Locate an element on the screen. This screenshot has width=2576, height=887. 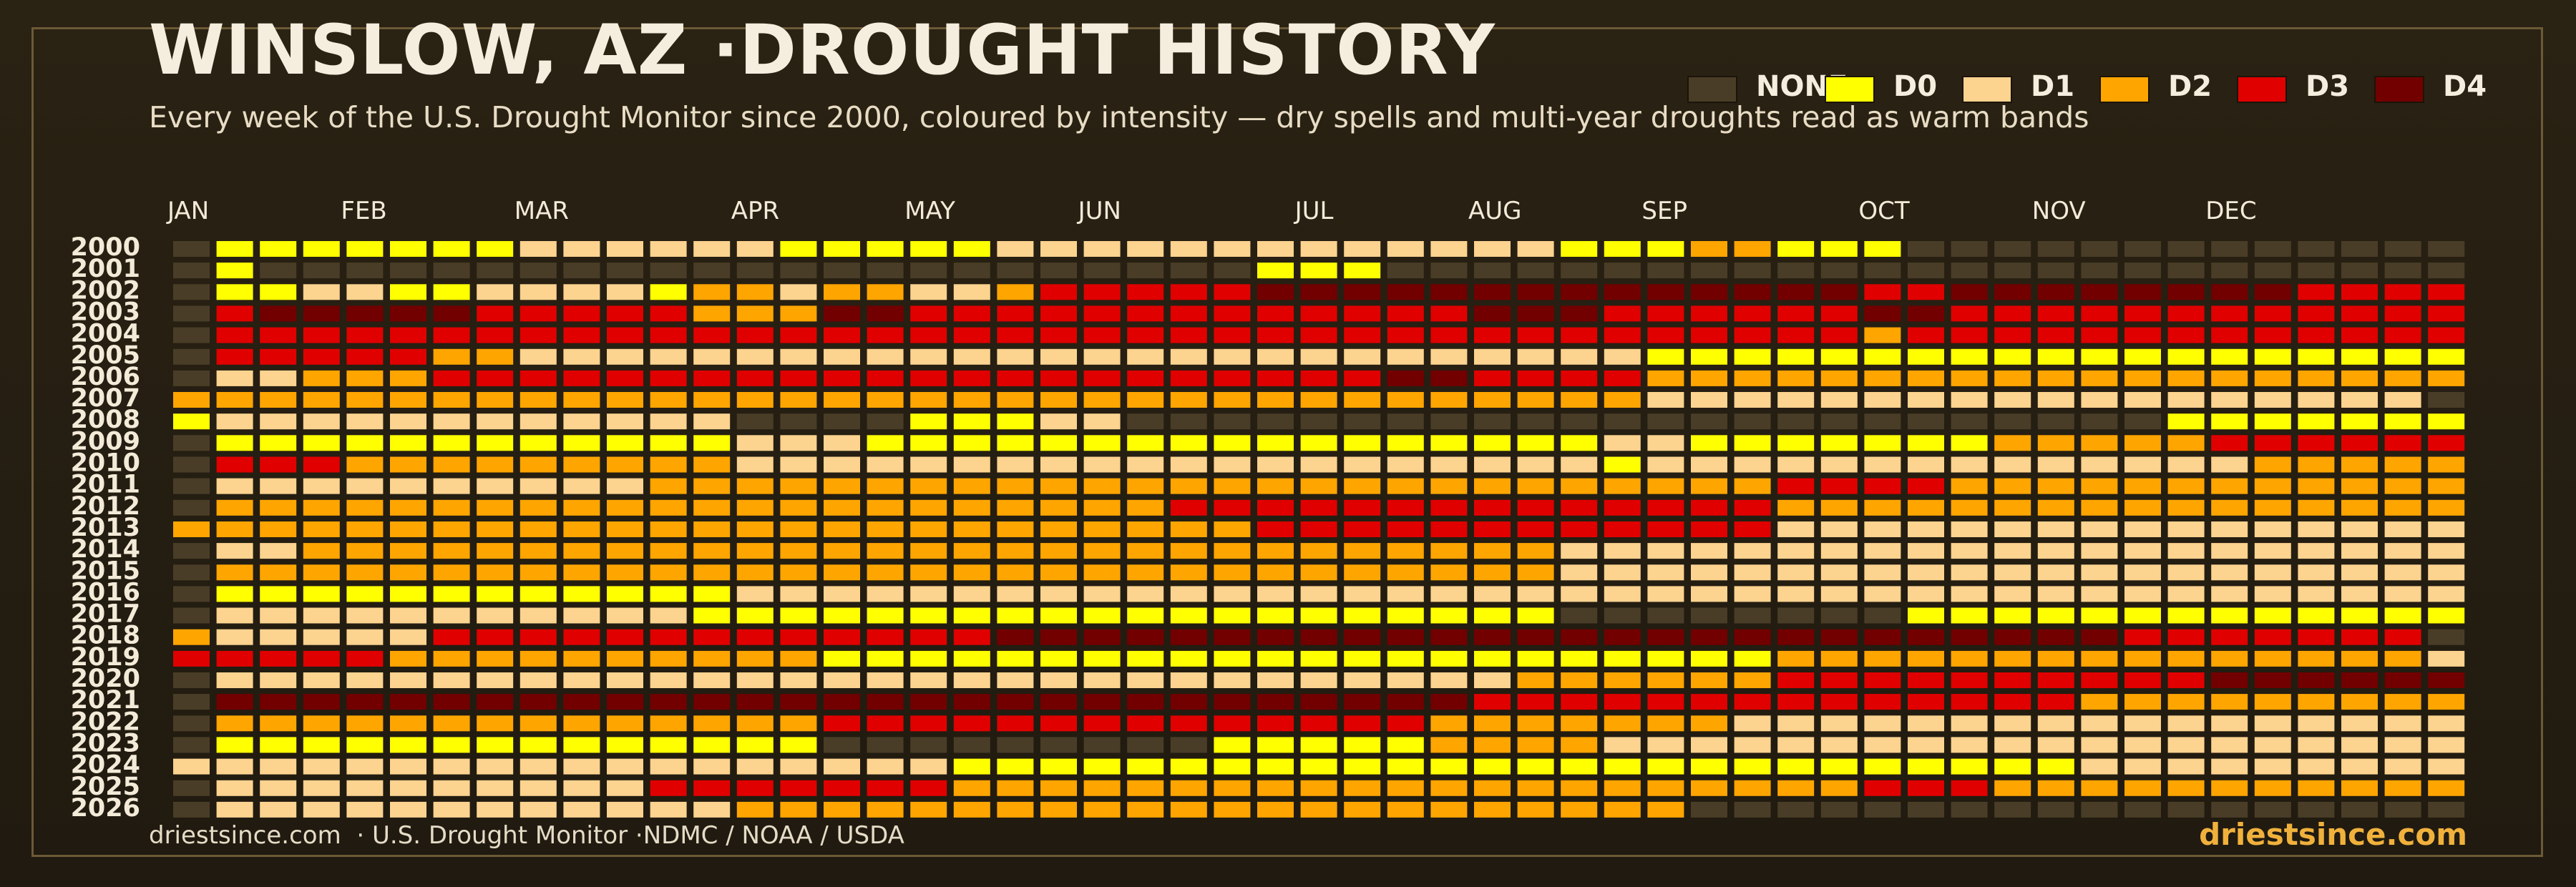
brand-link: driestsince.com is located at coordinates (2333, 834).